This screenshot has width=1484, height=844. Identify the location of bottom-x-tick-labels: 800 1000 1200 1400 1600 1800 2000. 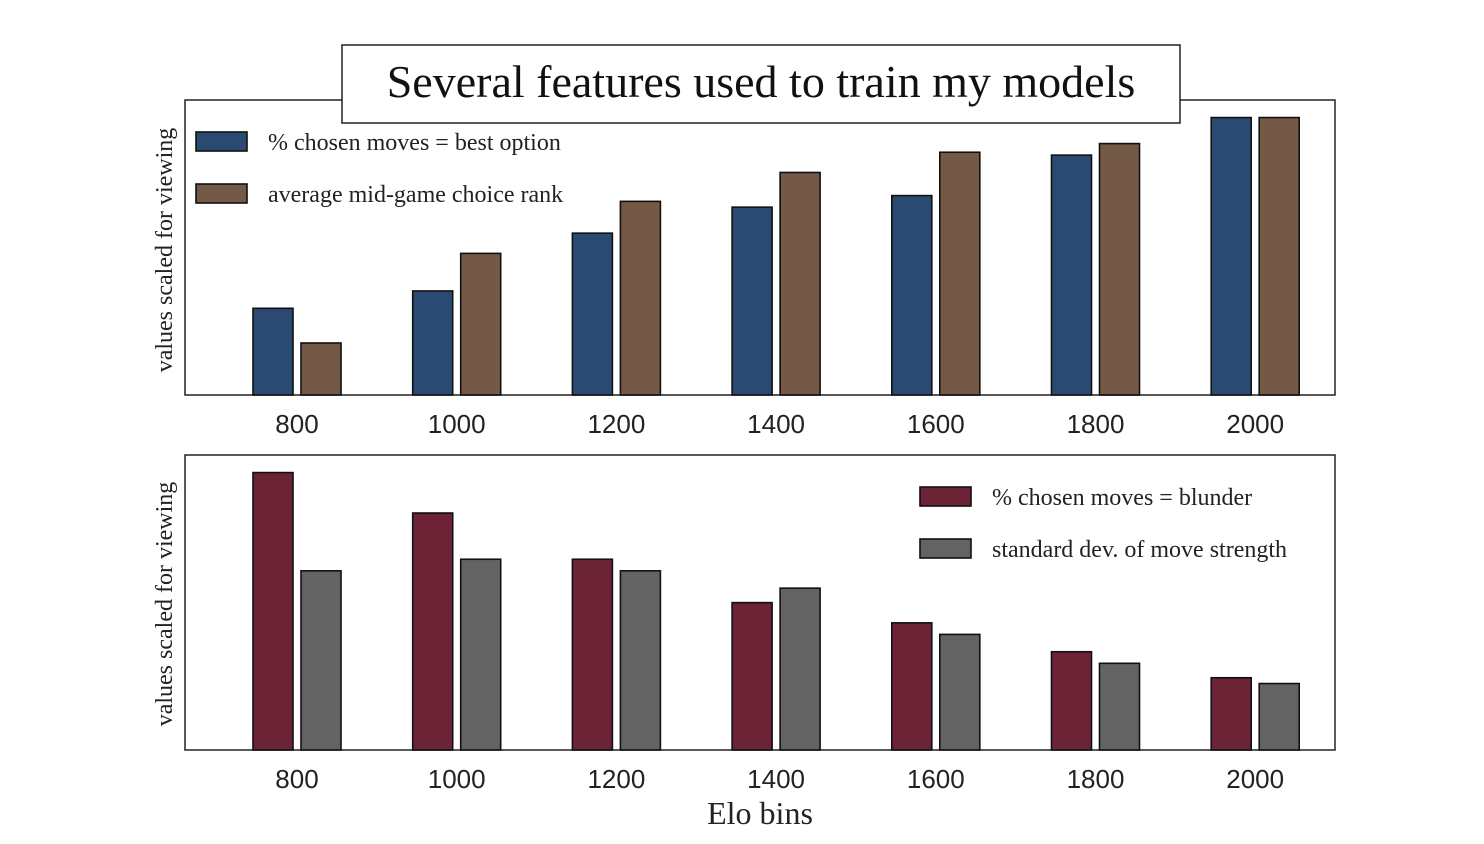
(779, 779).